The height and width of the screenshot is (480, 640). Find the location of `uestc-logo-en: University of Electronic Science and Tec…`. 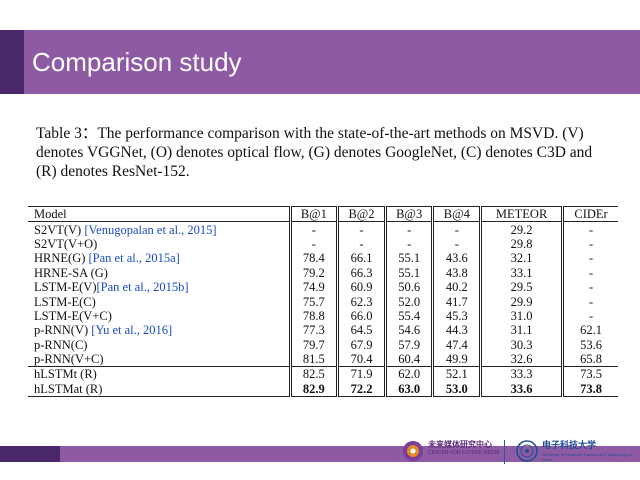

uestc-logo-en: University of Electronic Science and Tec… is located at coordinates (587, 457).